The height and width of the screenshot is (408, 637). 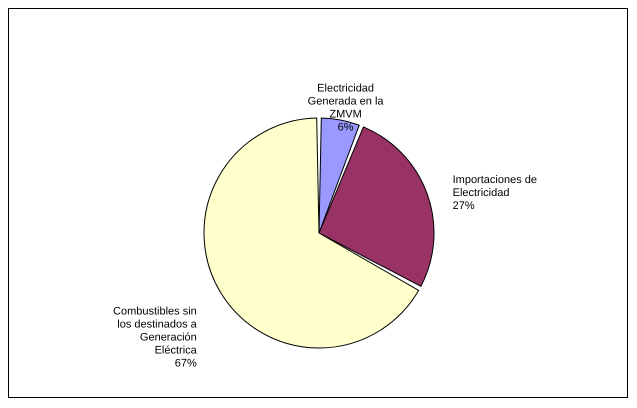 I want to click on data-label: 27%, so click(x=463, y=206).